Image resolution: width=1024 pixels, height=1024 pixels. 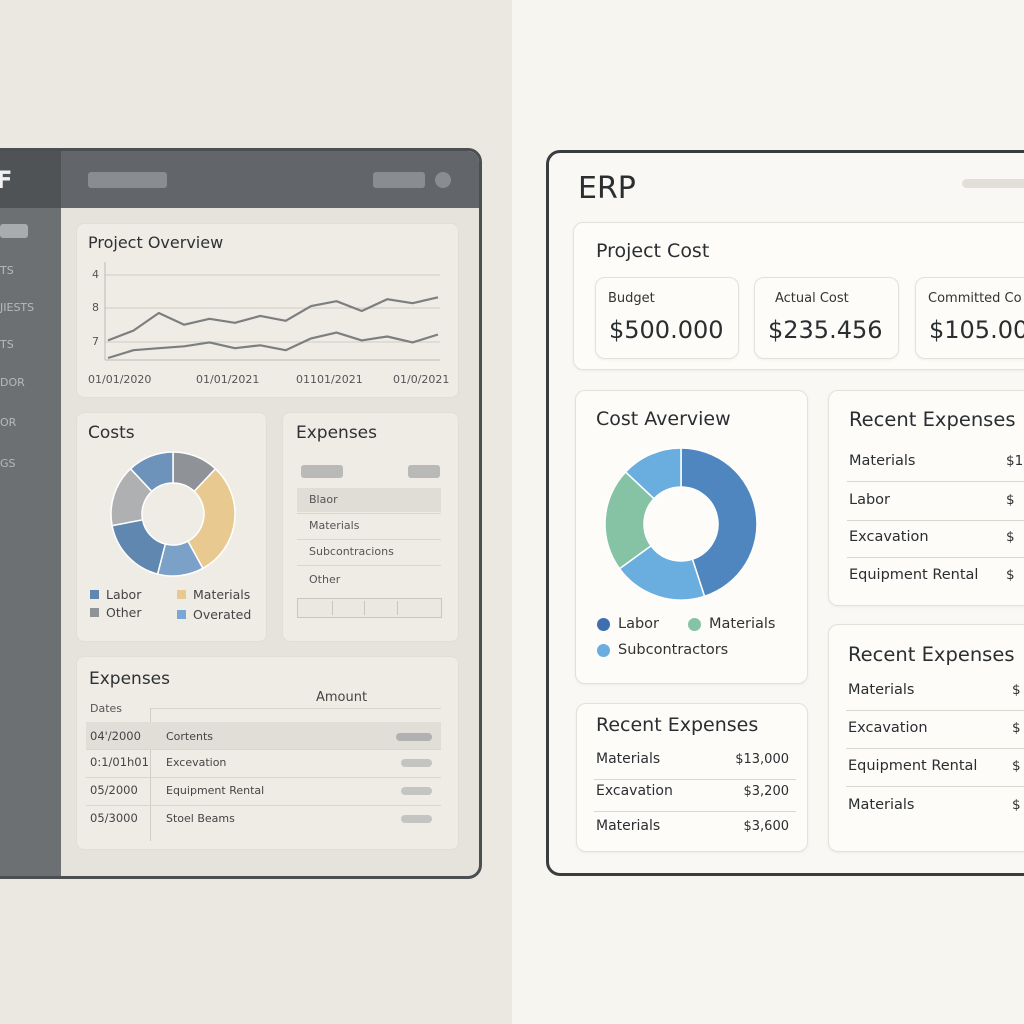 What do you see at coordinates (342, 697) in the screenshot?
I see `column-header: Amount` at bounding box center [342, 697].